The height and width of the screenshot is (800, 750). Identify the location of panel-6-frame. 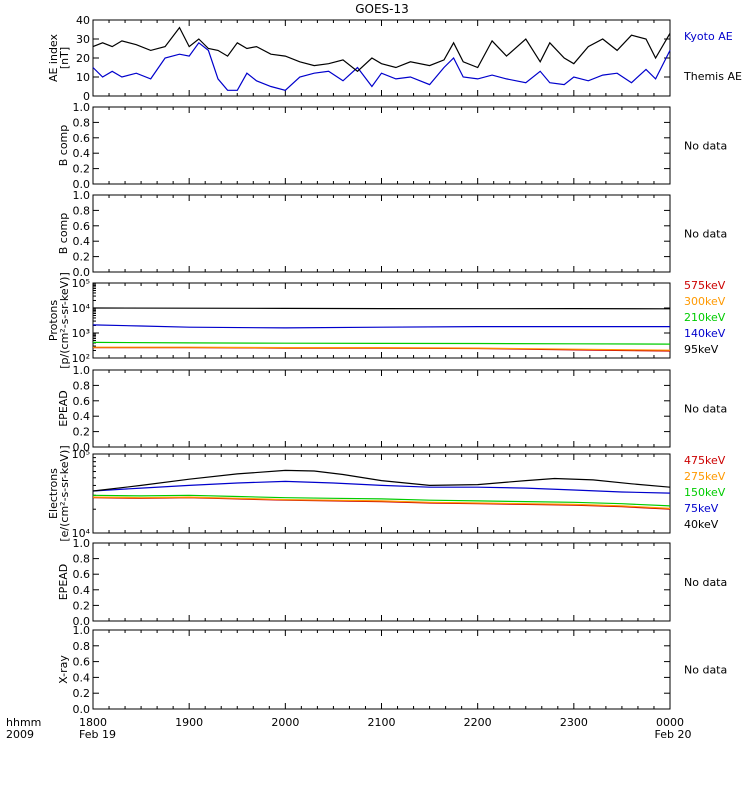
(381, 582).